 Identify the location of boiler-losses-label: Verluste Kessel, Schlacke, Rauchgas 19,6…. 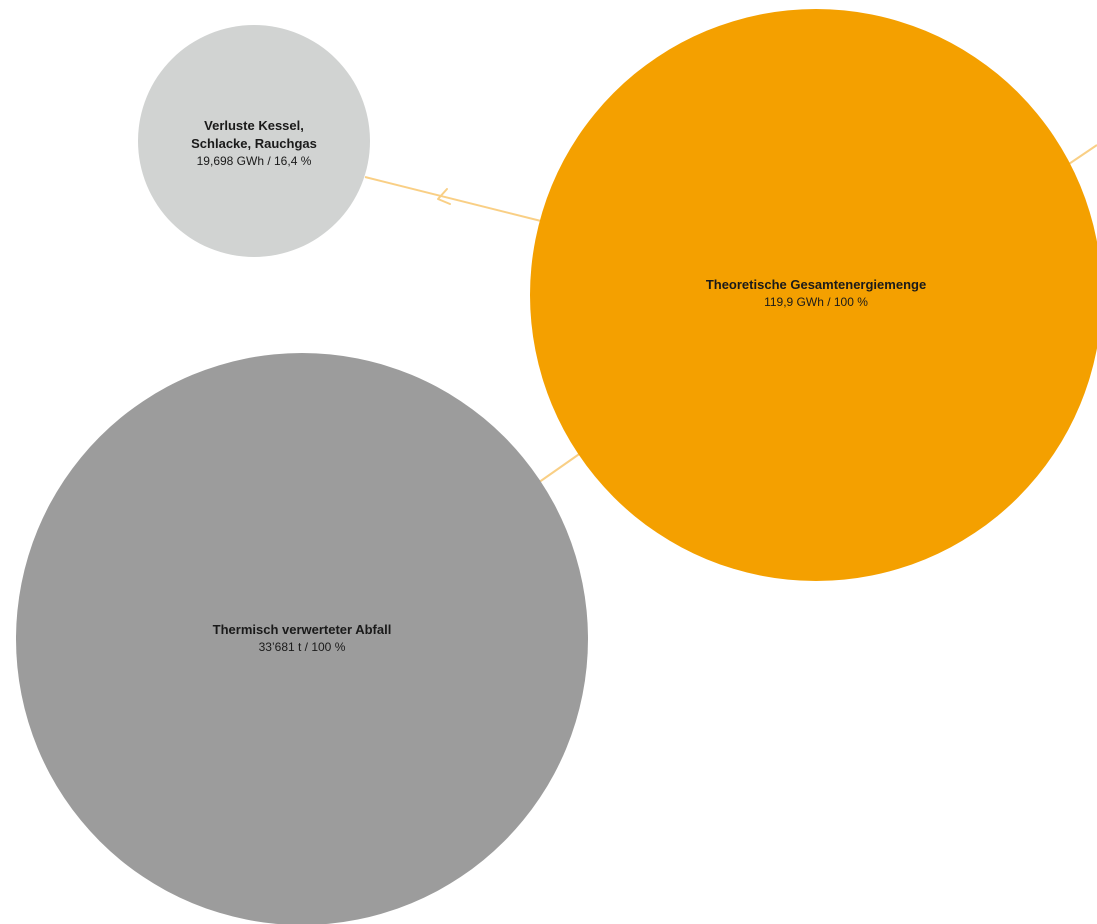
(254, 143).